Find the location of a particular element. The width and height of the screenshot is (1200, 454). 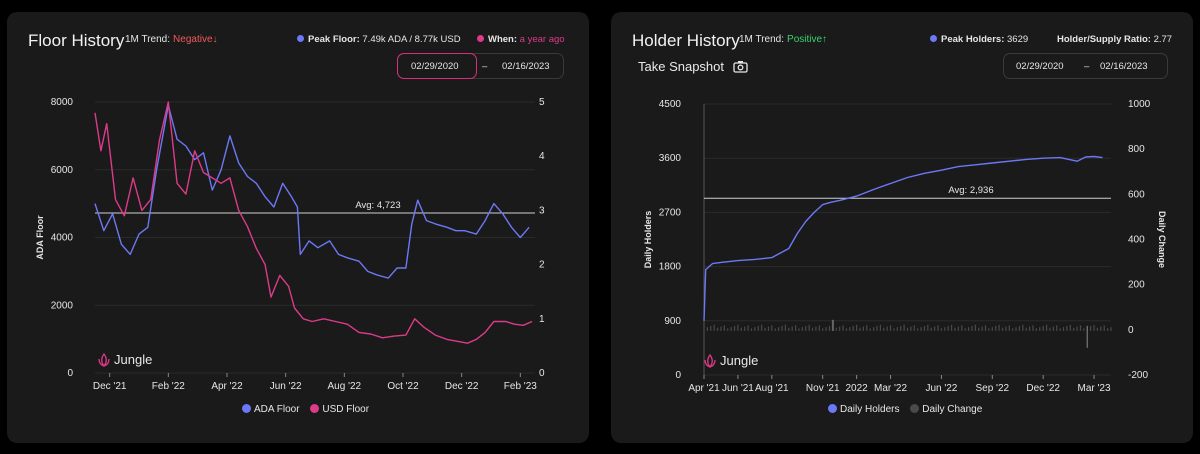

peak-dot-icon is located at coordinates (300, 38).